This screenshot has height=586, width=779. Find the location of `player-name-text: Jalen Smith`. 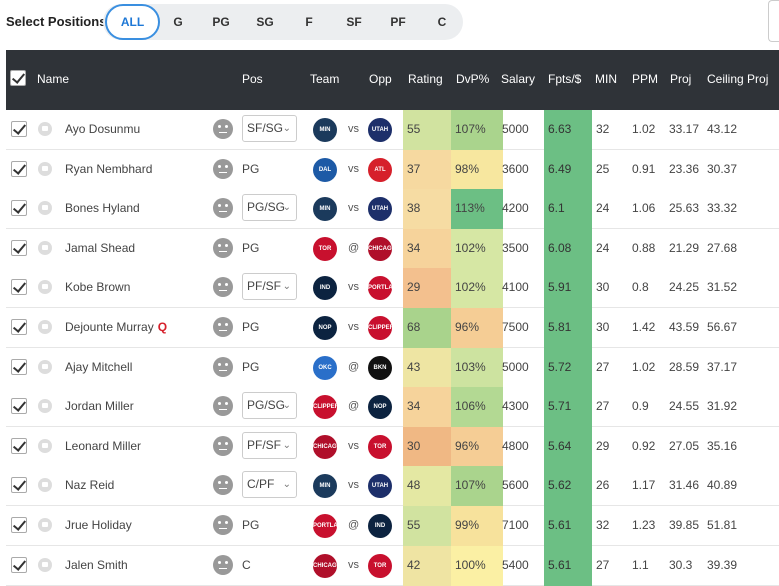

player-name-text: Jalen Smith is located at coordinates (96, 564).